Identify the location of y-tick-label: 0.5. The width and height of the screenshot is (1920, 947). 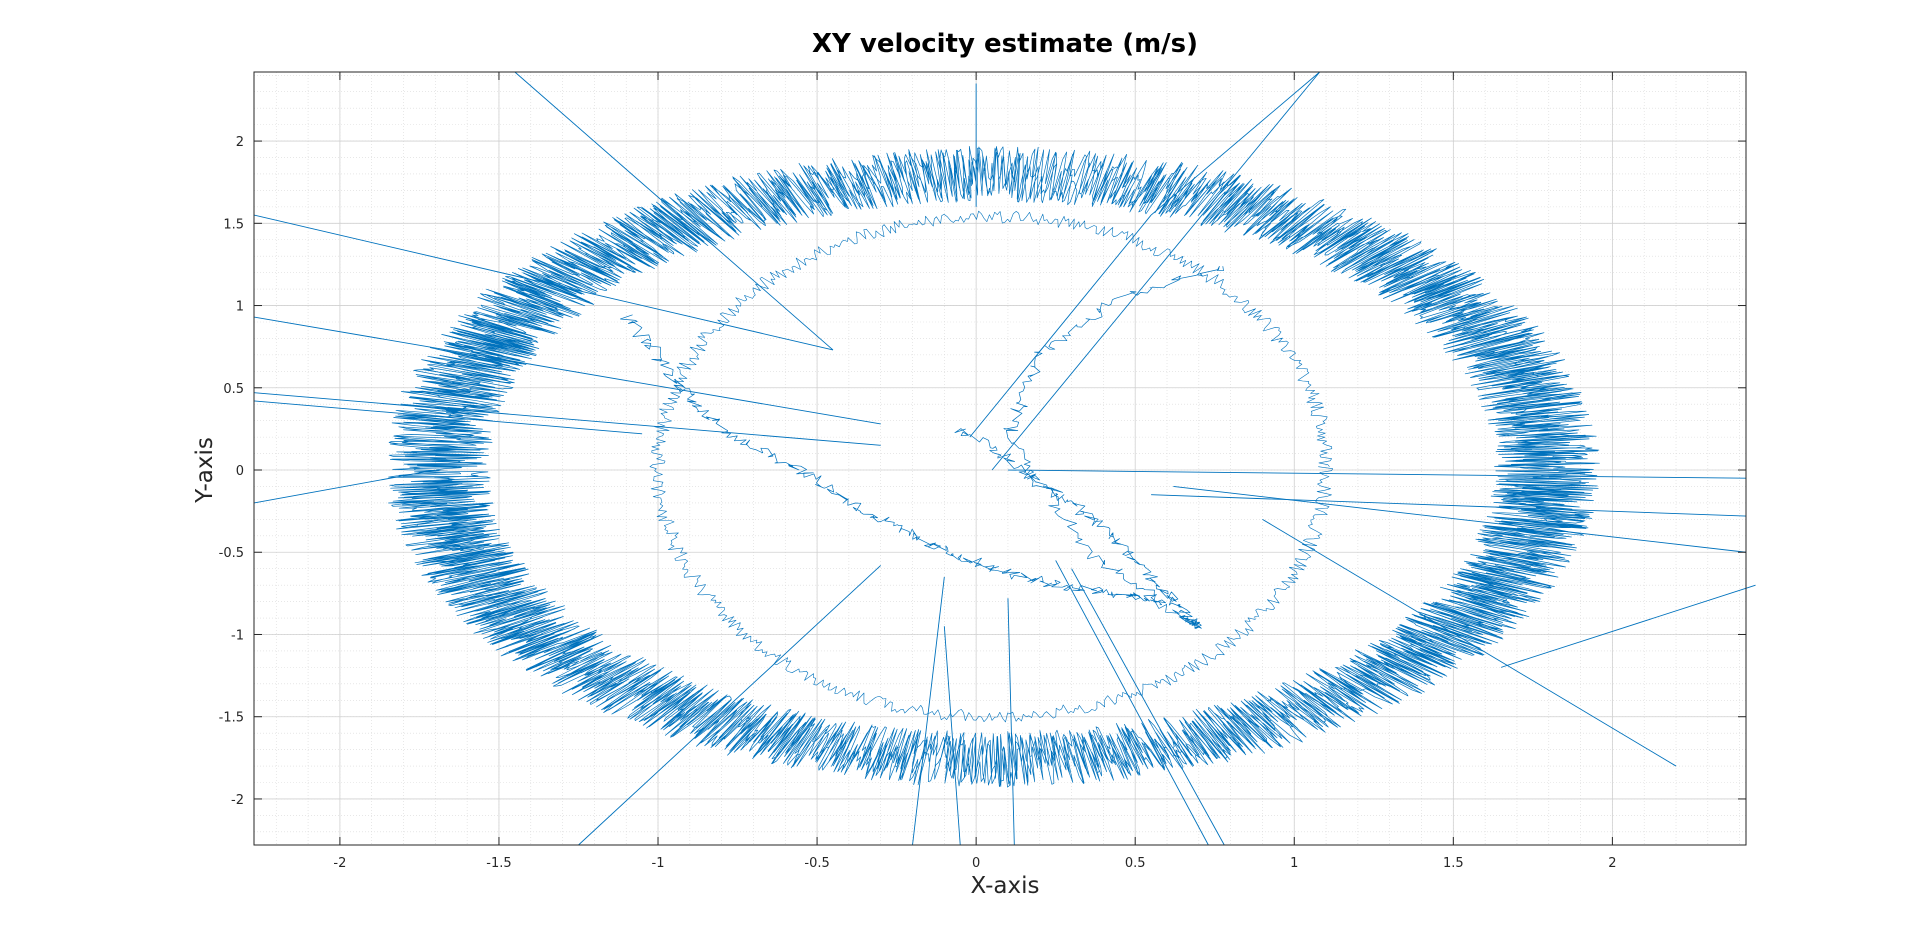
(233, 389).